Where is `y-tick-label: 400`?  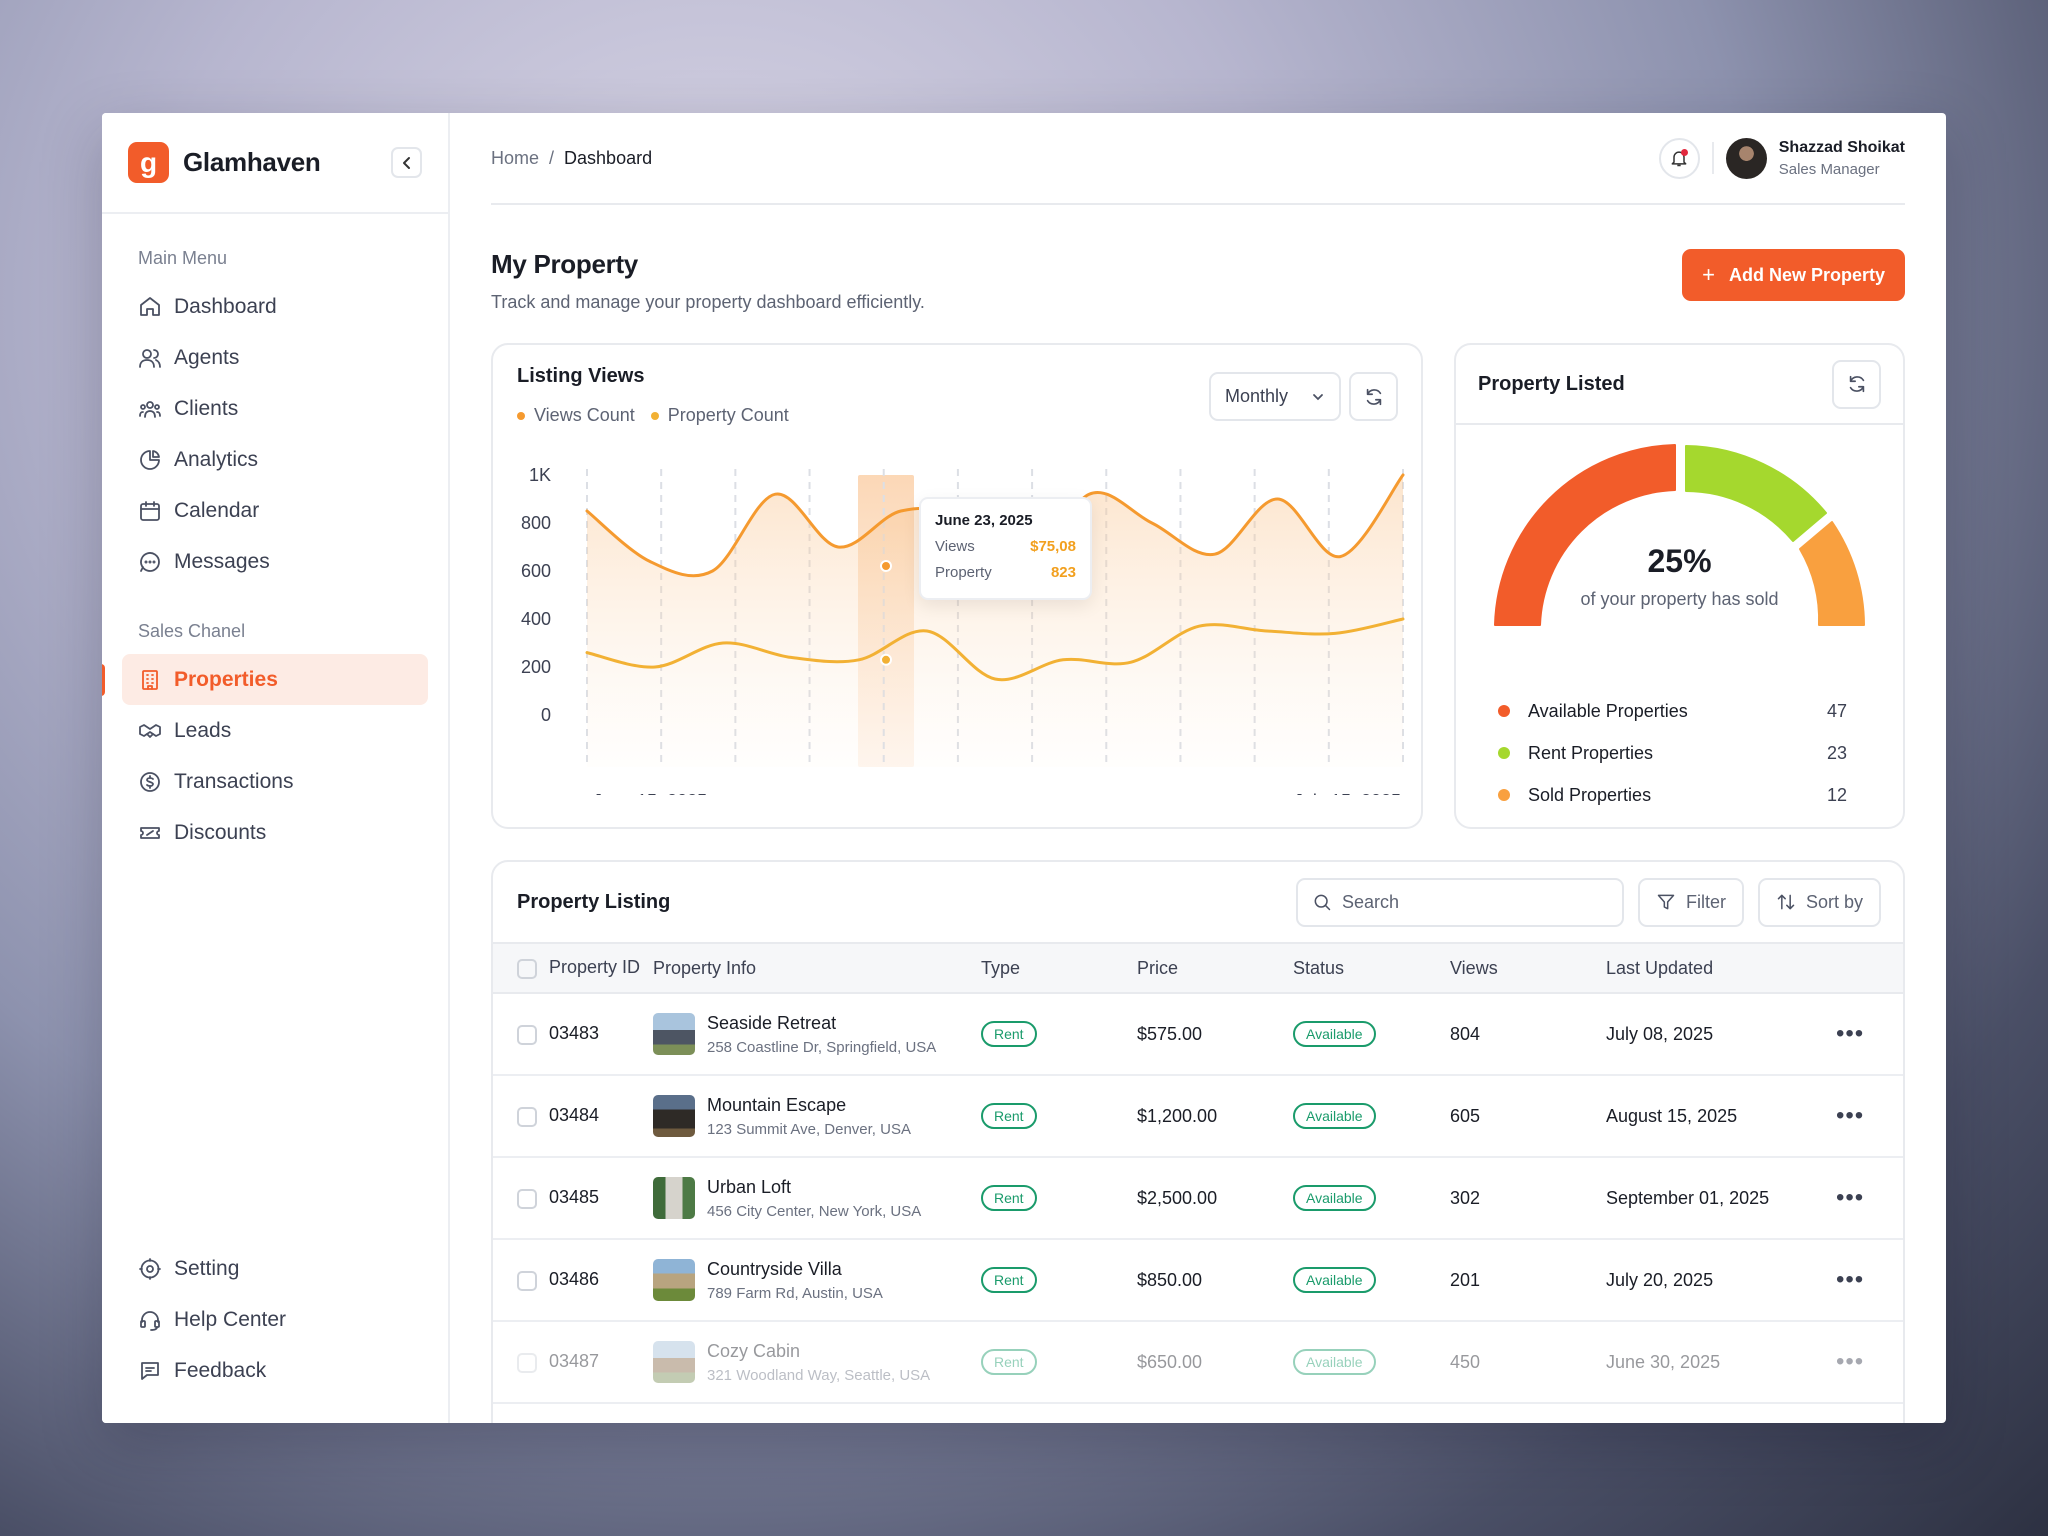 y-tick-label: 400 is located at coordinates (536, 619).